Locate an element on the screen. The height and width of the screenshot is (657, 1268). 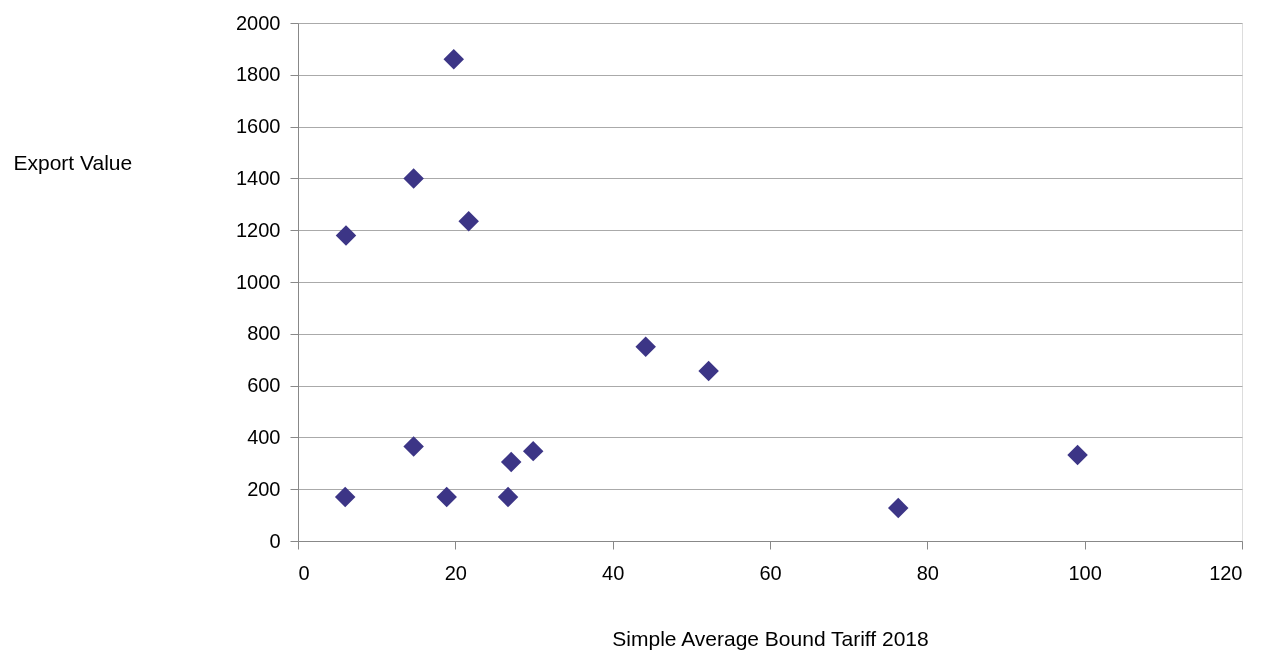
x-tick-label: 80 is located at coordinates (927, 572).